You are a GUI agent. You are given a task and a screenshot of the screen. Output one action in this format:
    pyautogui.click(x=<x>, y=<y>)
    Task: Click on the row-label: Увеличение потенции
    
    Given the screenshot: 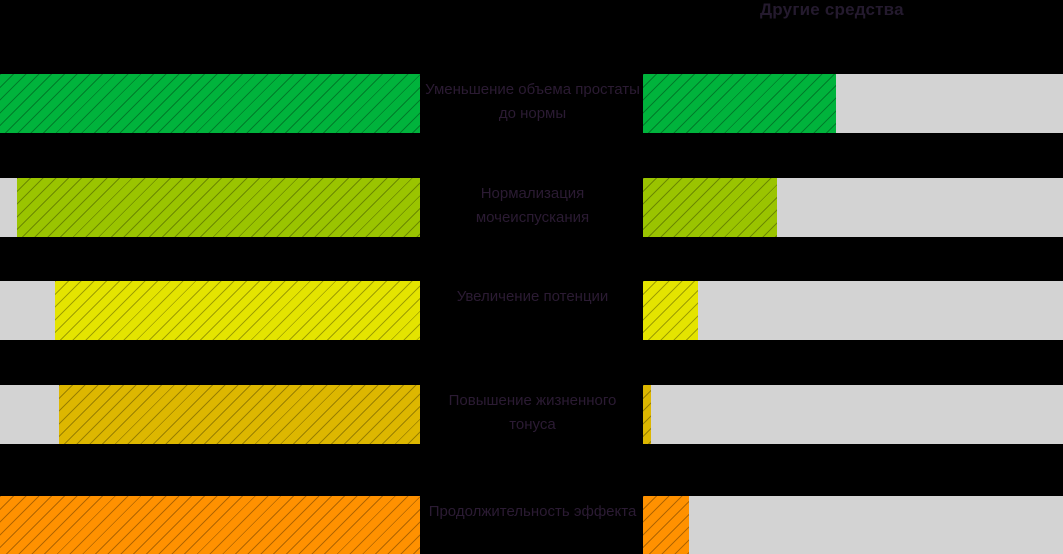 What is the action you would take?
    pyautogui.click(x=532, y=296)
    